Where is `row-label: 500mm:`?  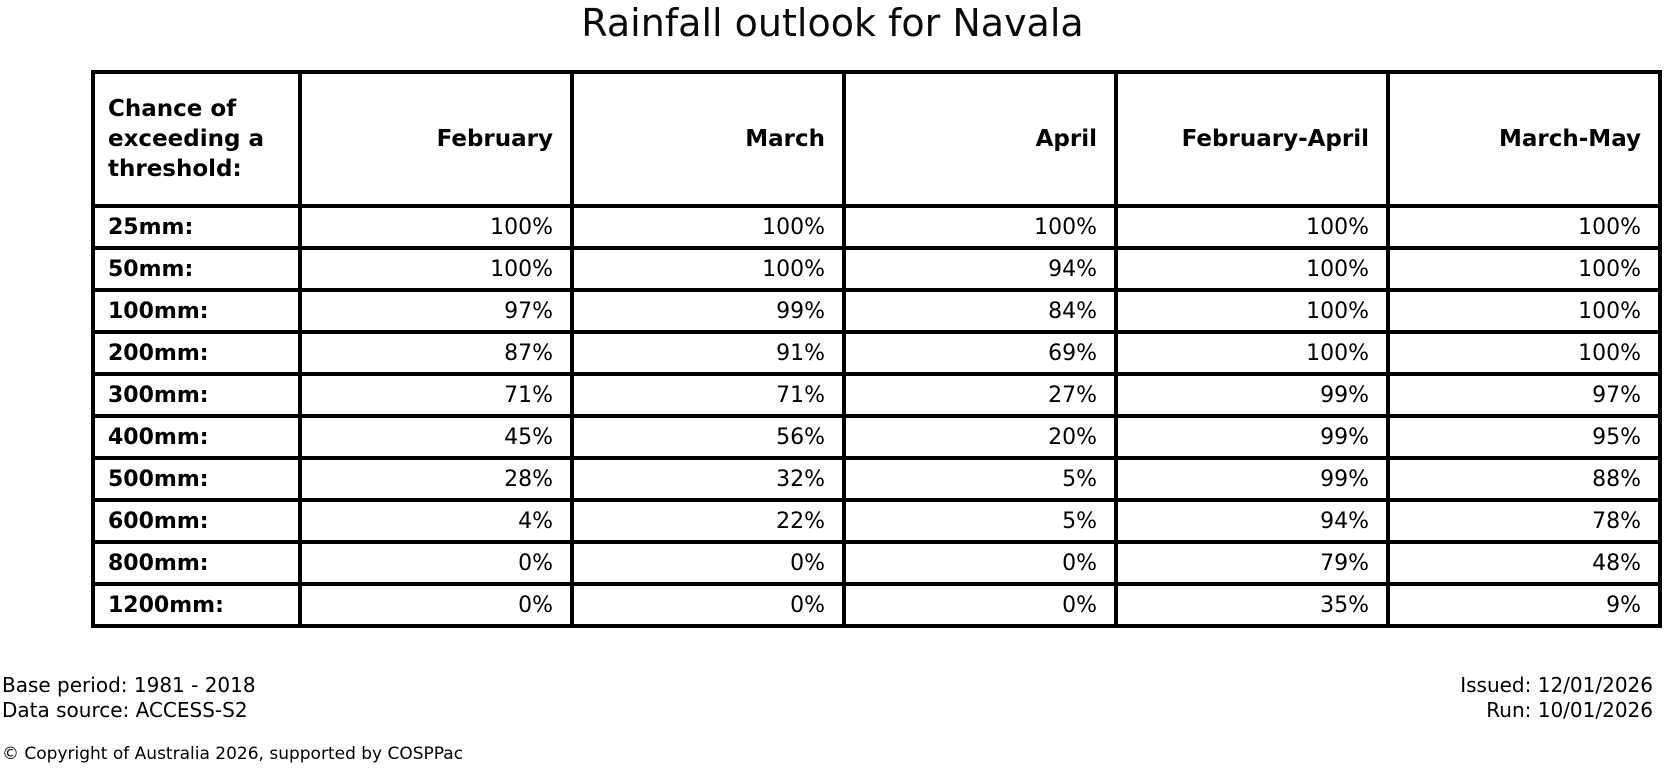 row-label: 500mm: is located at coordinates (196, 479).